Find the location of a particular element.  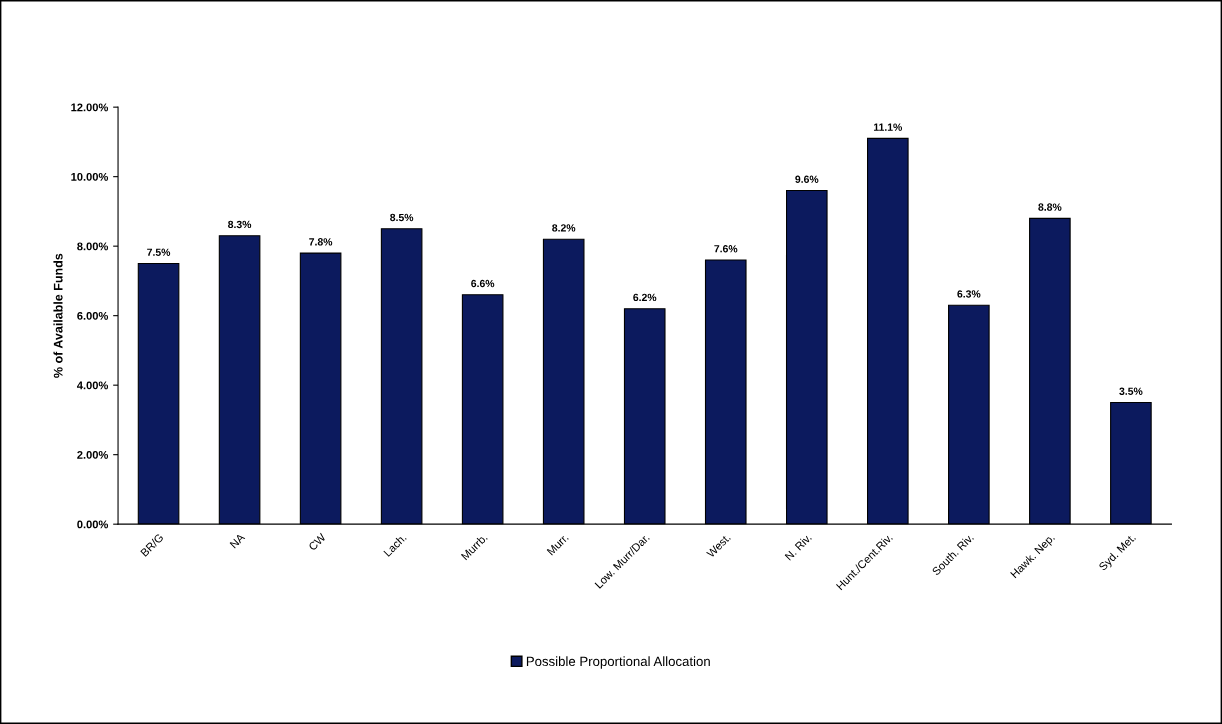

data-label: 8.2% is located at coordinates (564, 228).